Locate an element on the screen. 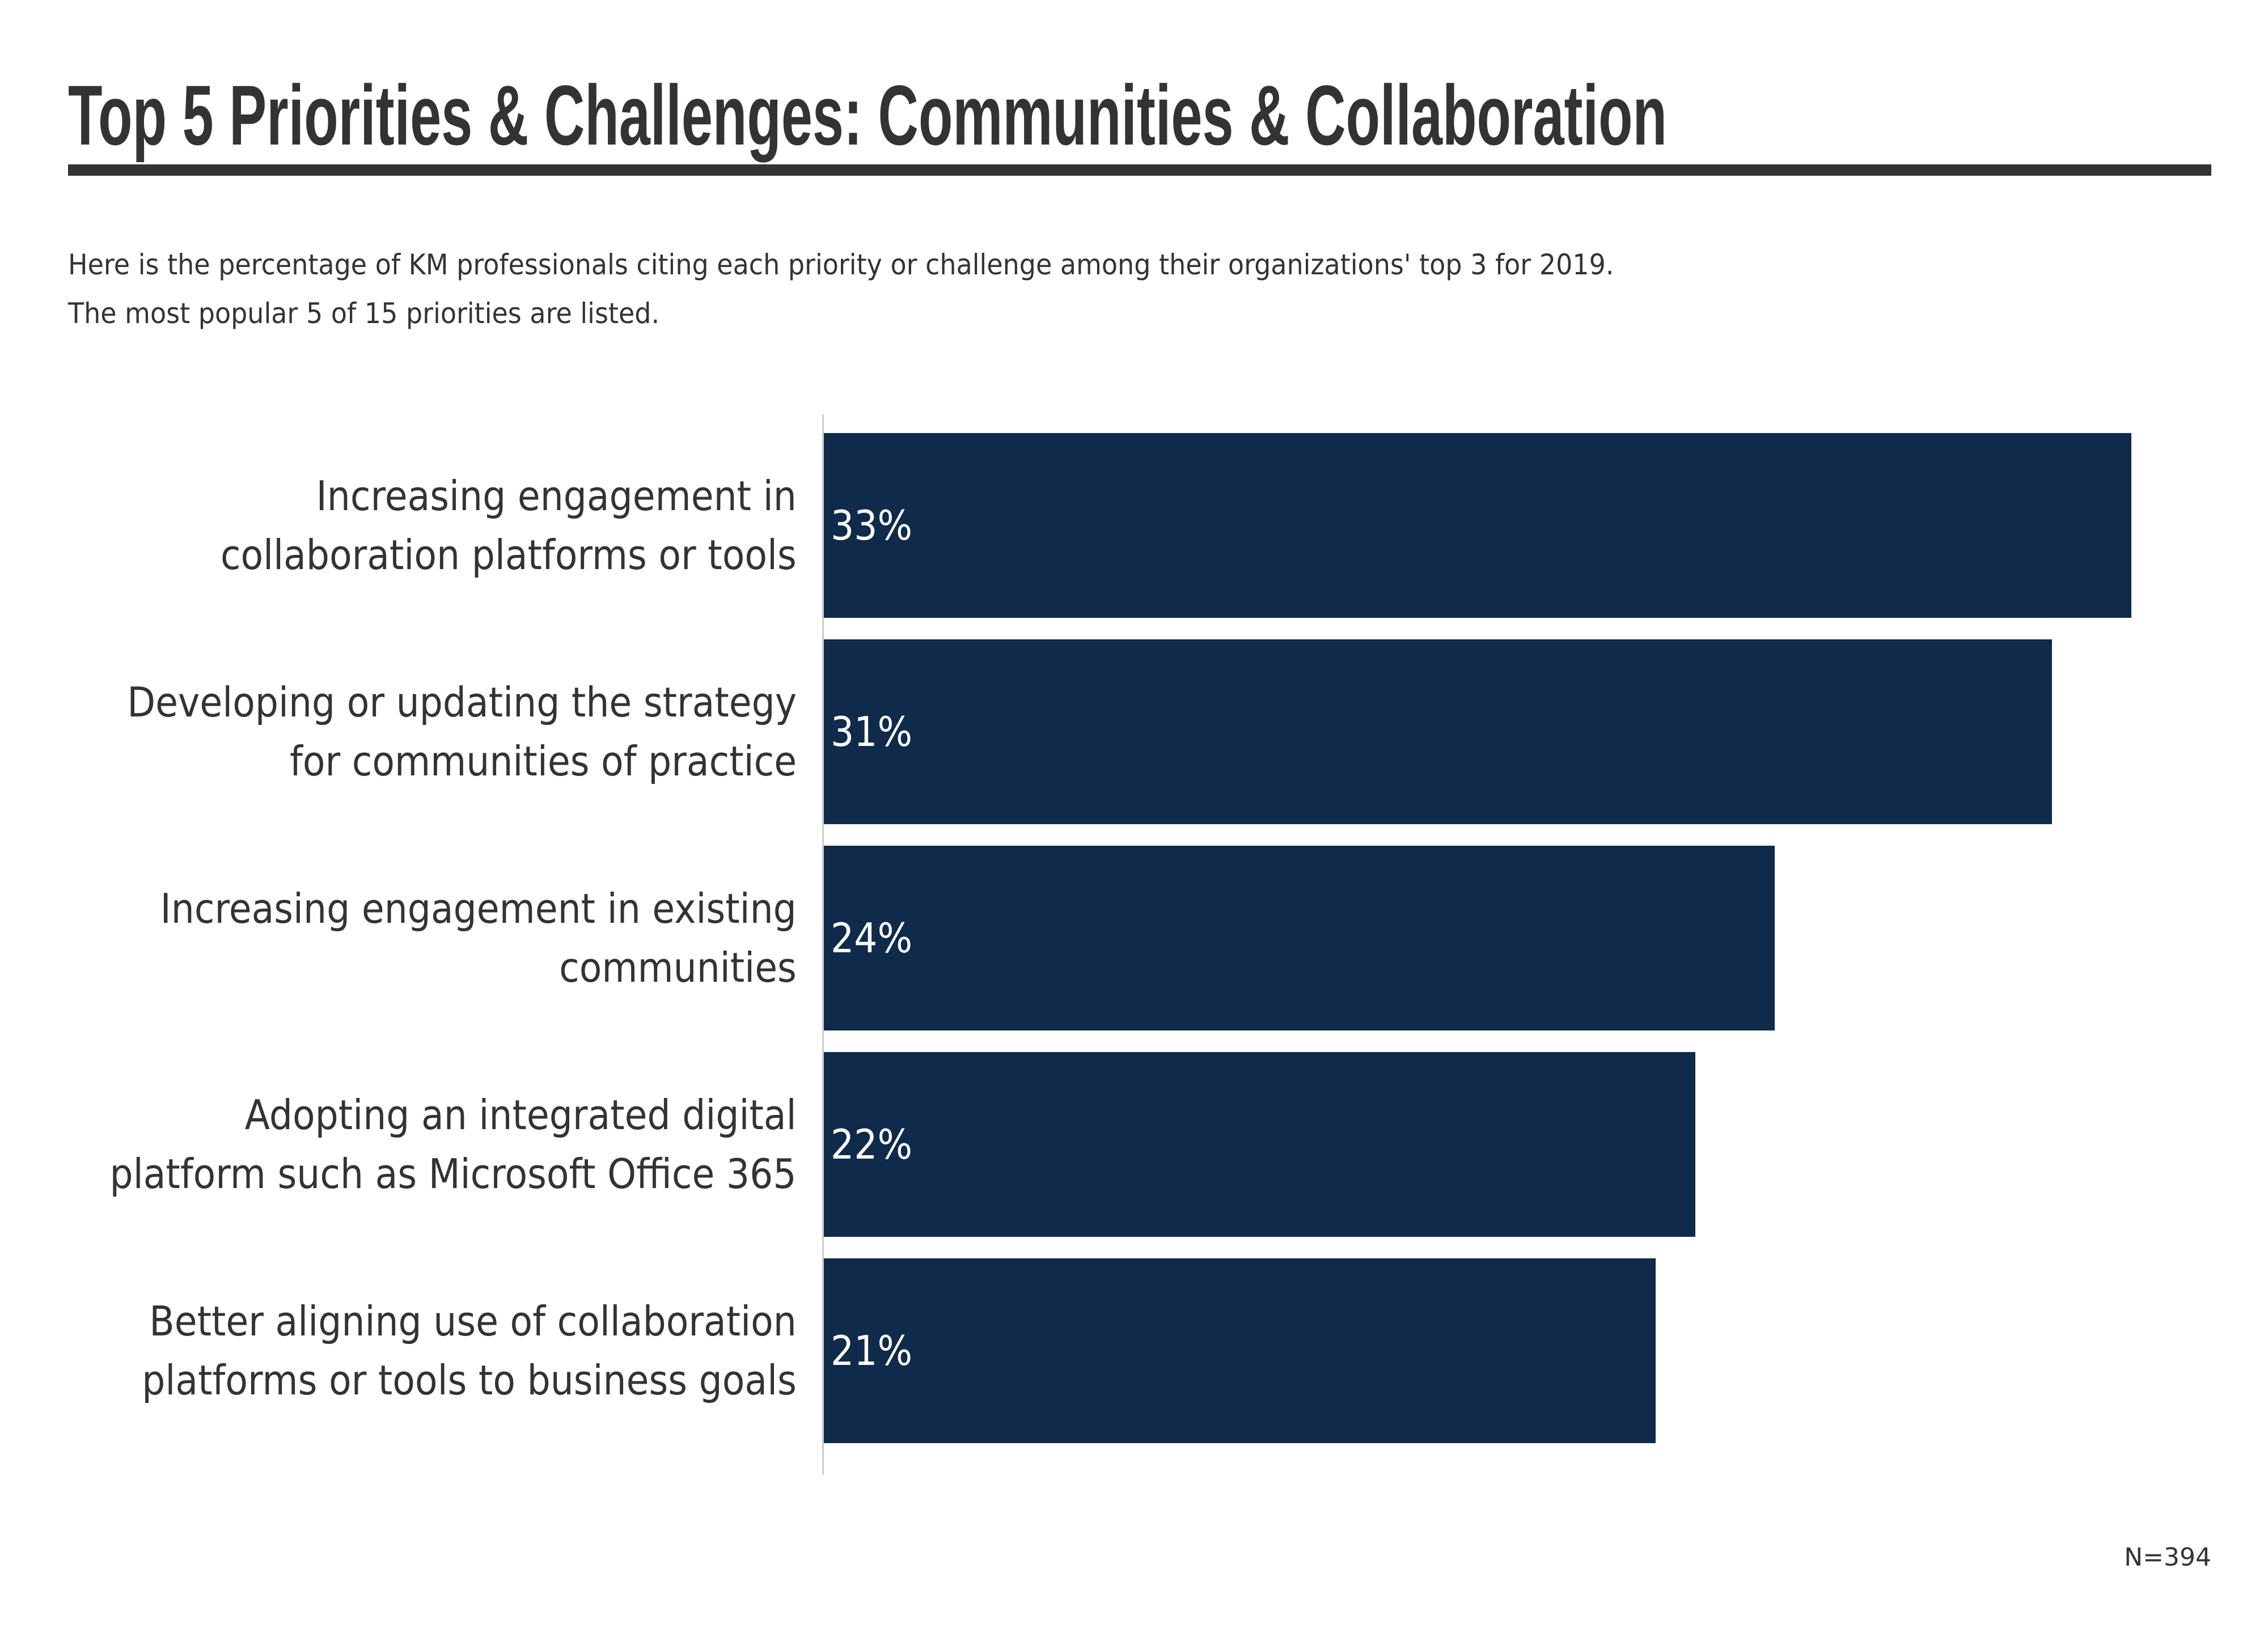 This screenshot has width=2268, height=1637. category-axis-line is located at coordinates (823, 945).